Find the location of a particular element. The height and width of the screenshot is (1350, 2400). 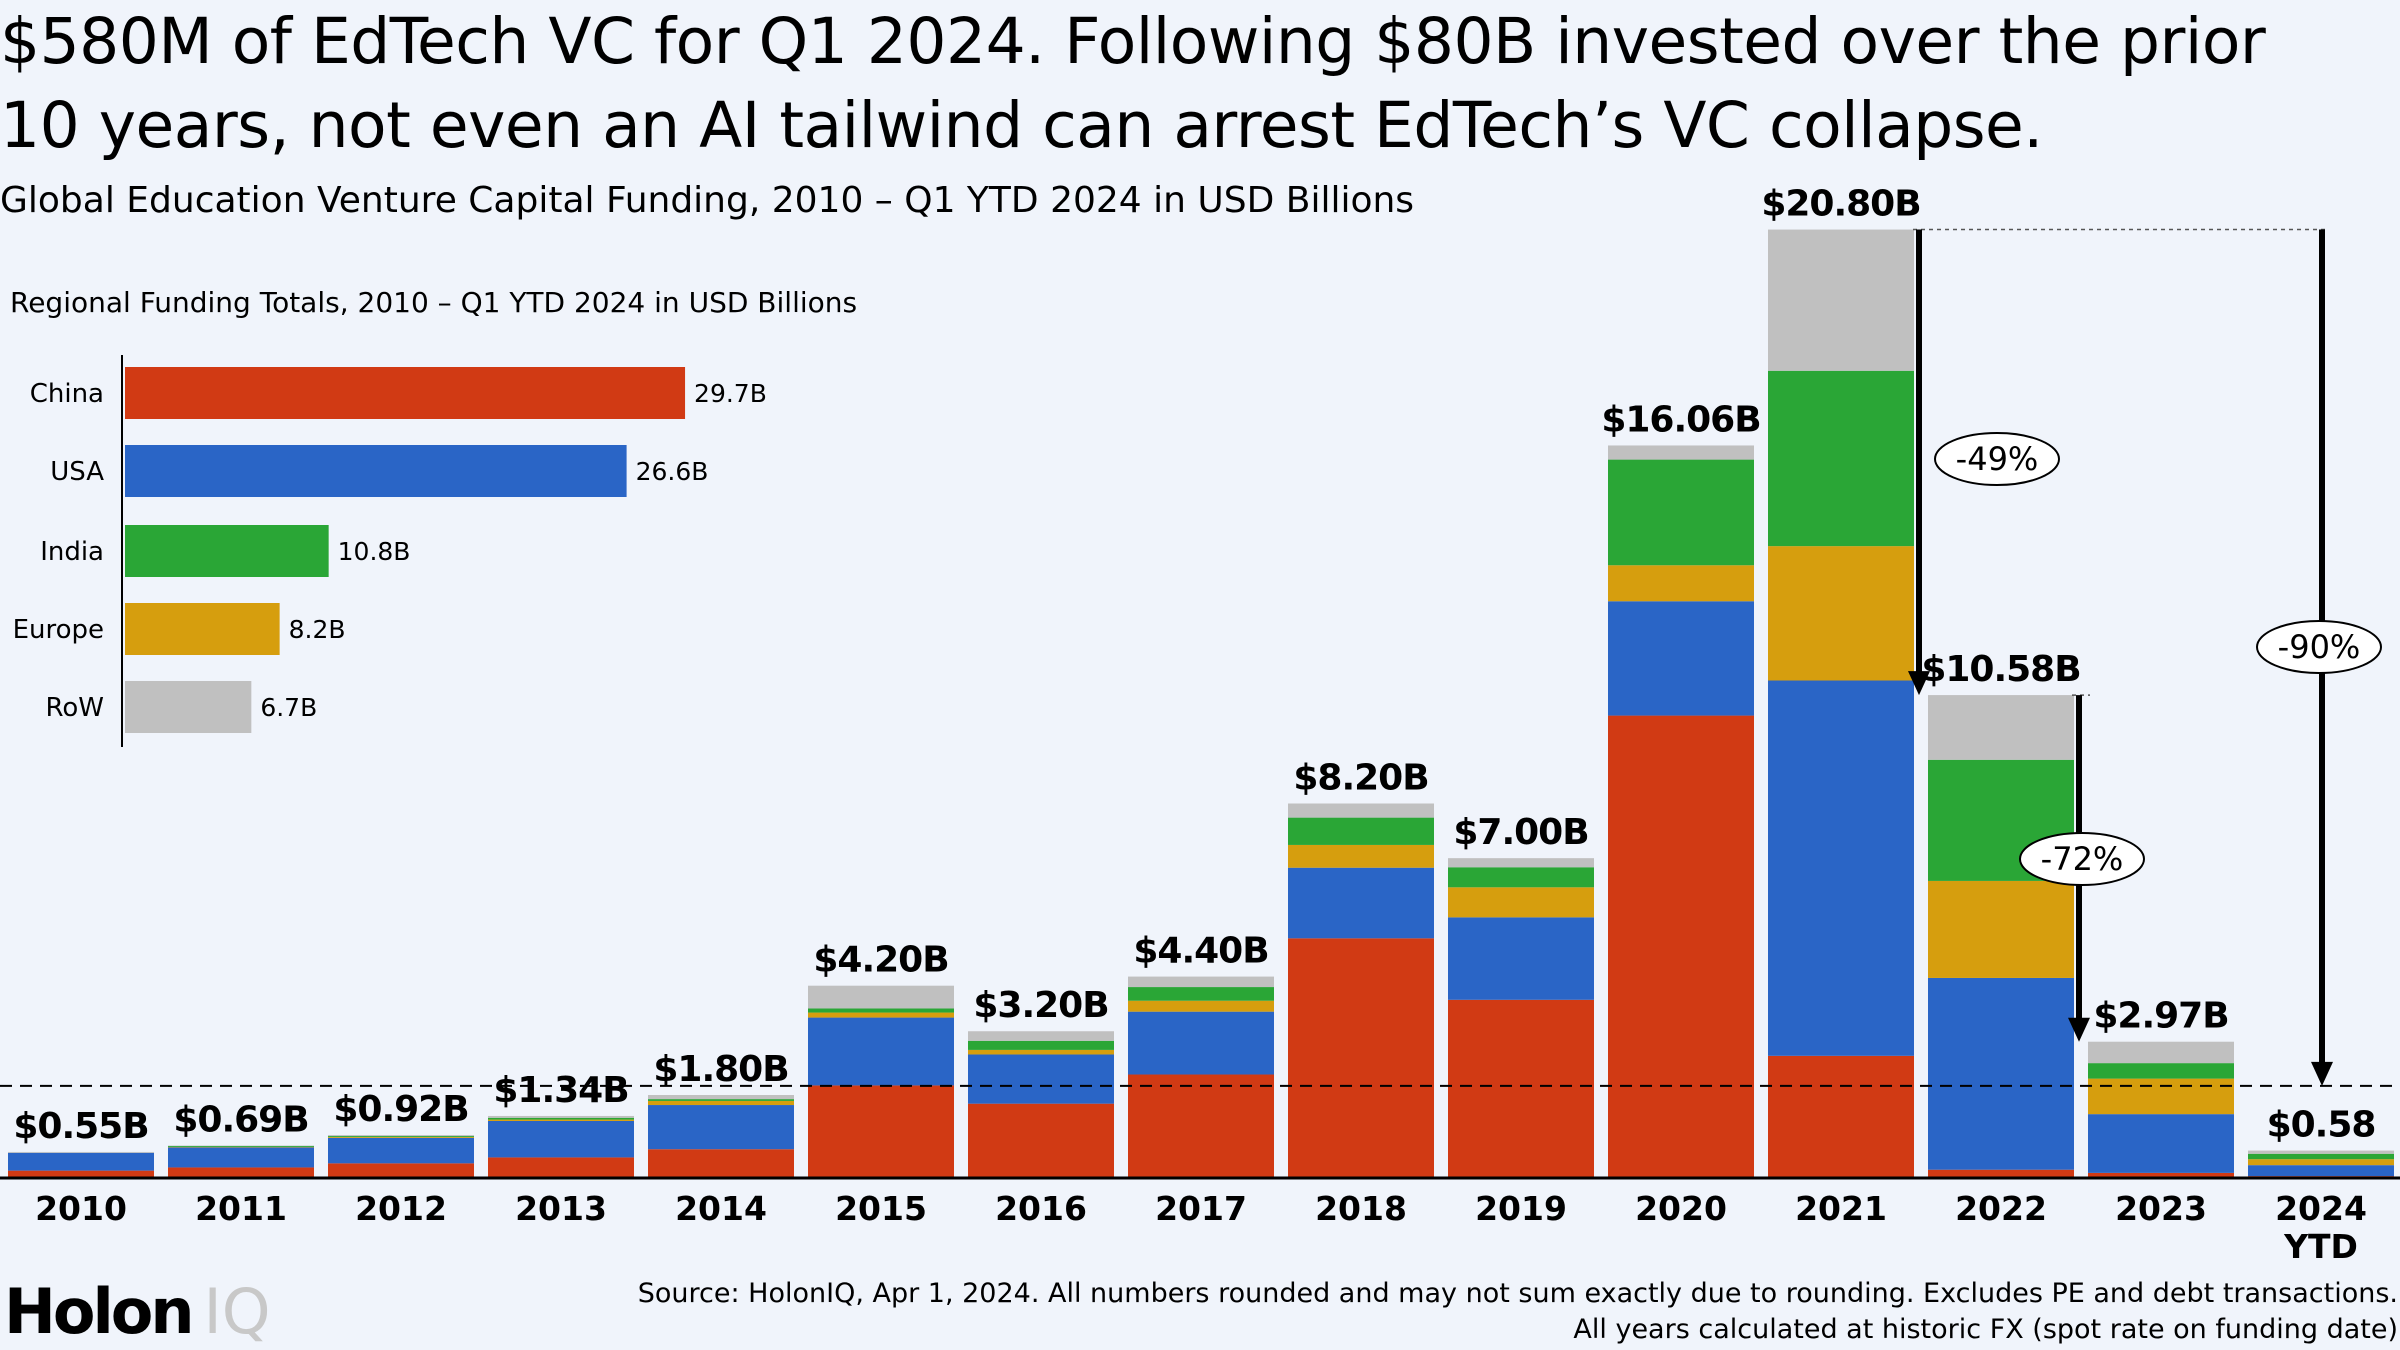

x-tick-label-2010: 2010 is located at coordinates (81, 1208).